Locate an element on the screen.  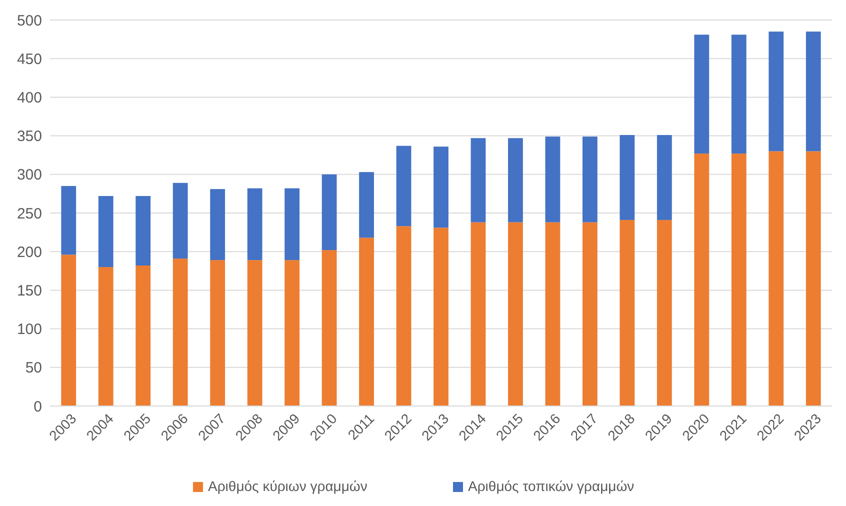
y-tick-label: 150 is located at coordinates (29, 291).